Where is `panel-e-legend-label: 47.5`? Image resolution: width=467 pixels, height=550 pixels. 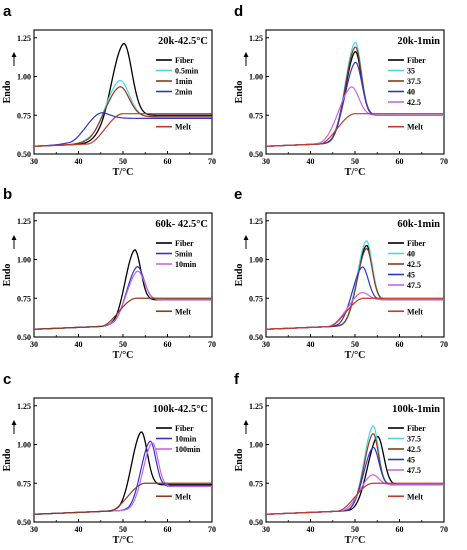 panel-e-legend-label: 47.5 is located at coordinates (414, 285).